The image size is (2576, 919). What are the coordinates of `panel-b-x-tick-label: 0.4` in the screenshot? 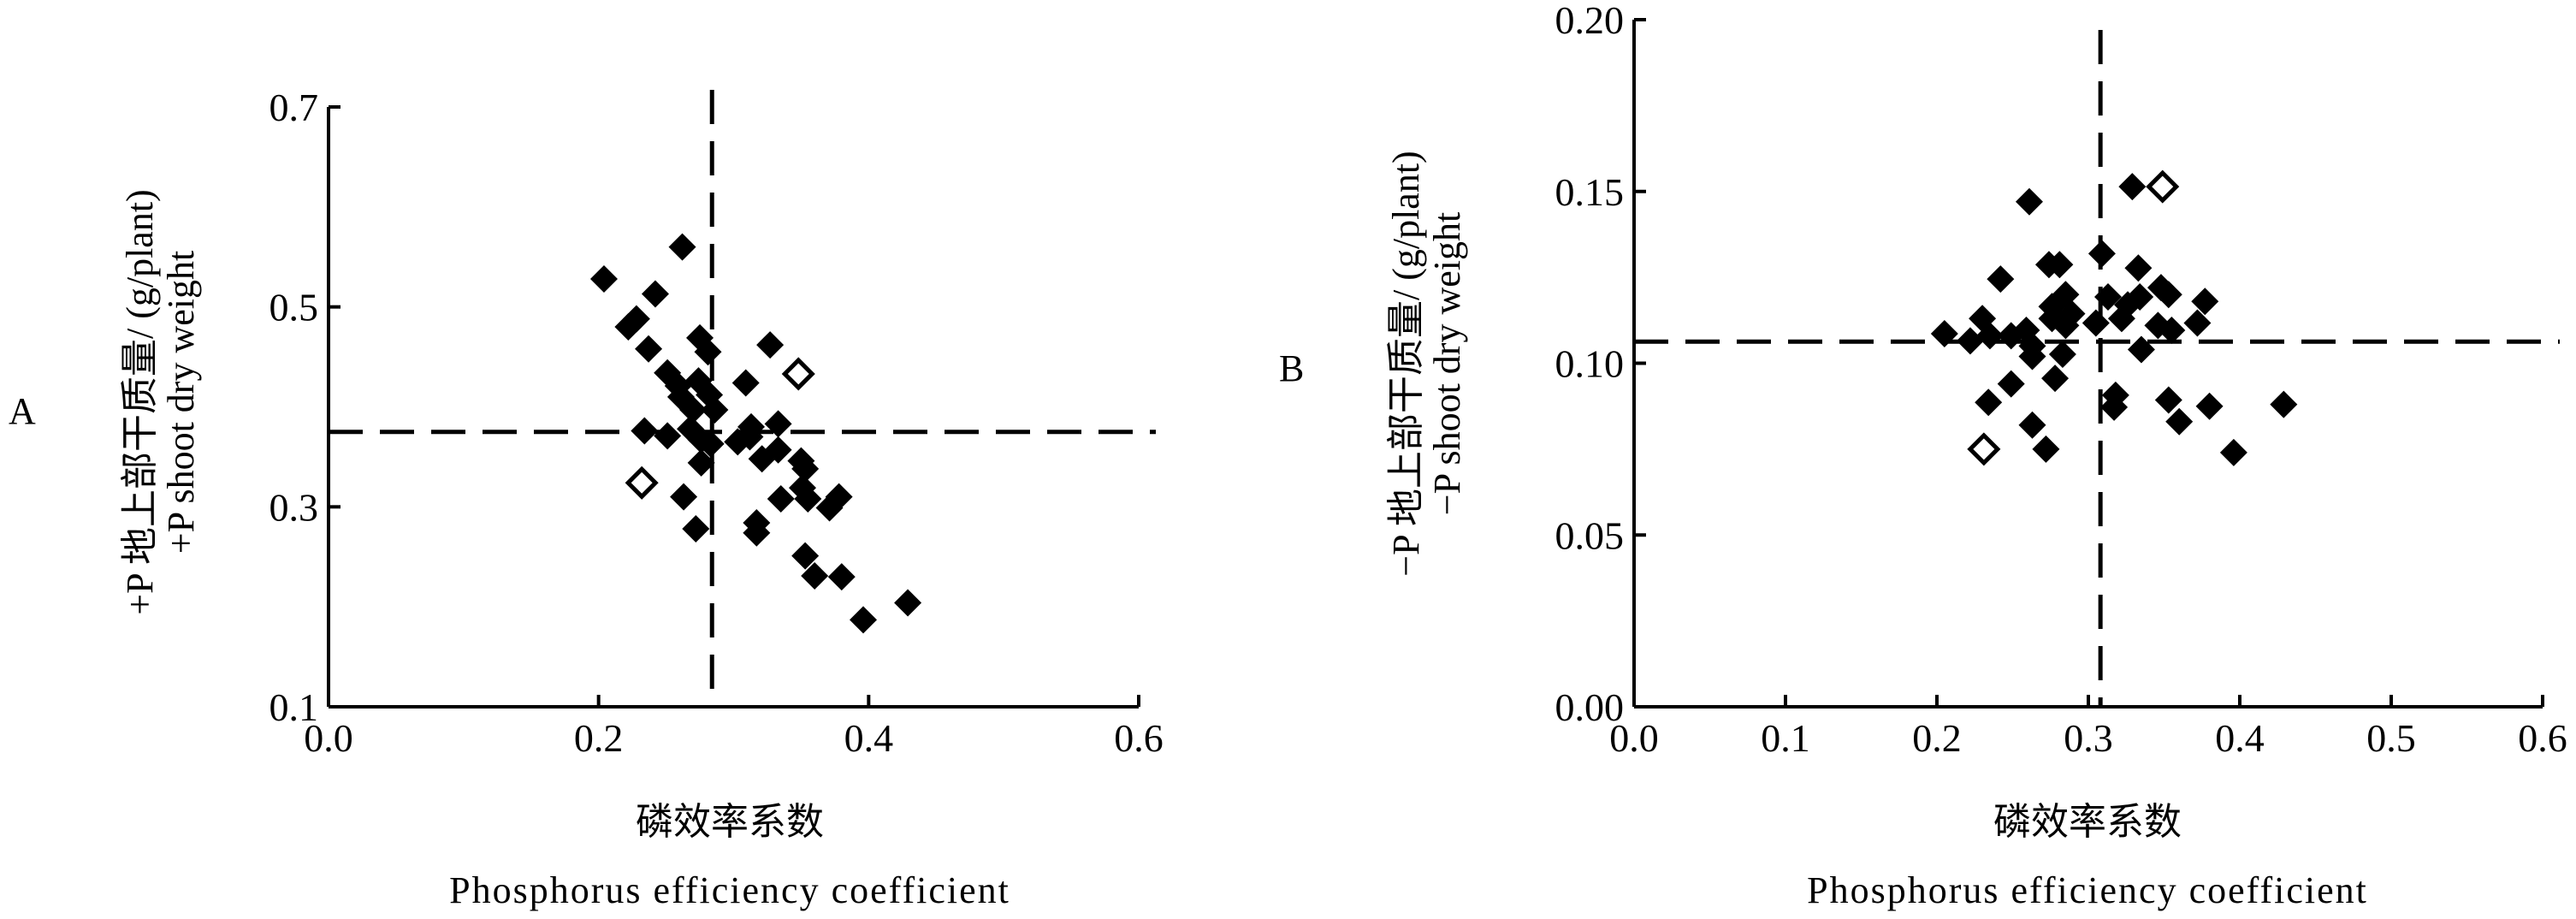 It's located at (2240, 738).